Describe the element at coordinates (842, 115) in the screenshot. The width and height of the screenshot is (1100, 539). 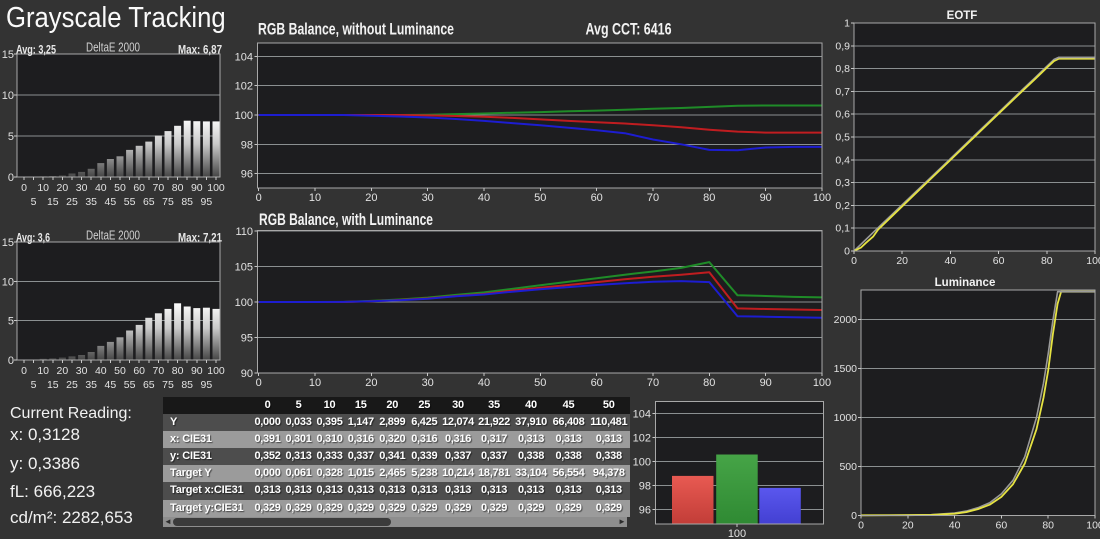
I see `svg-text: 0,6` at that location.